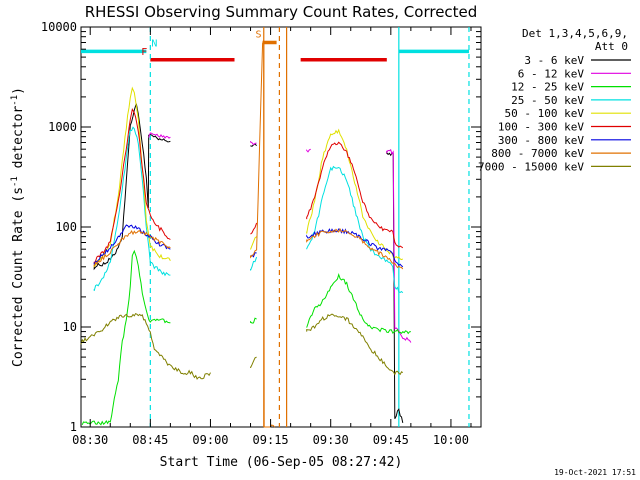 This screenshot has width=640, height=480. Describe the element at coordinates (547, 100) in the screenshot. I see `legend-label-25-50-kev: 25 - 50 keV` at that location.